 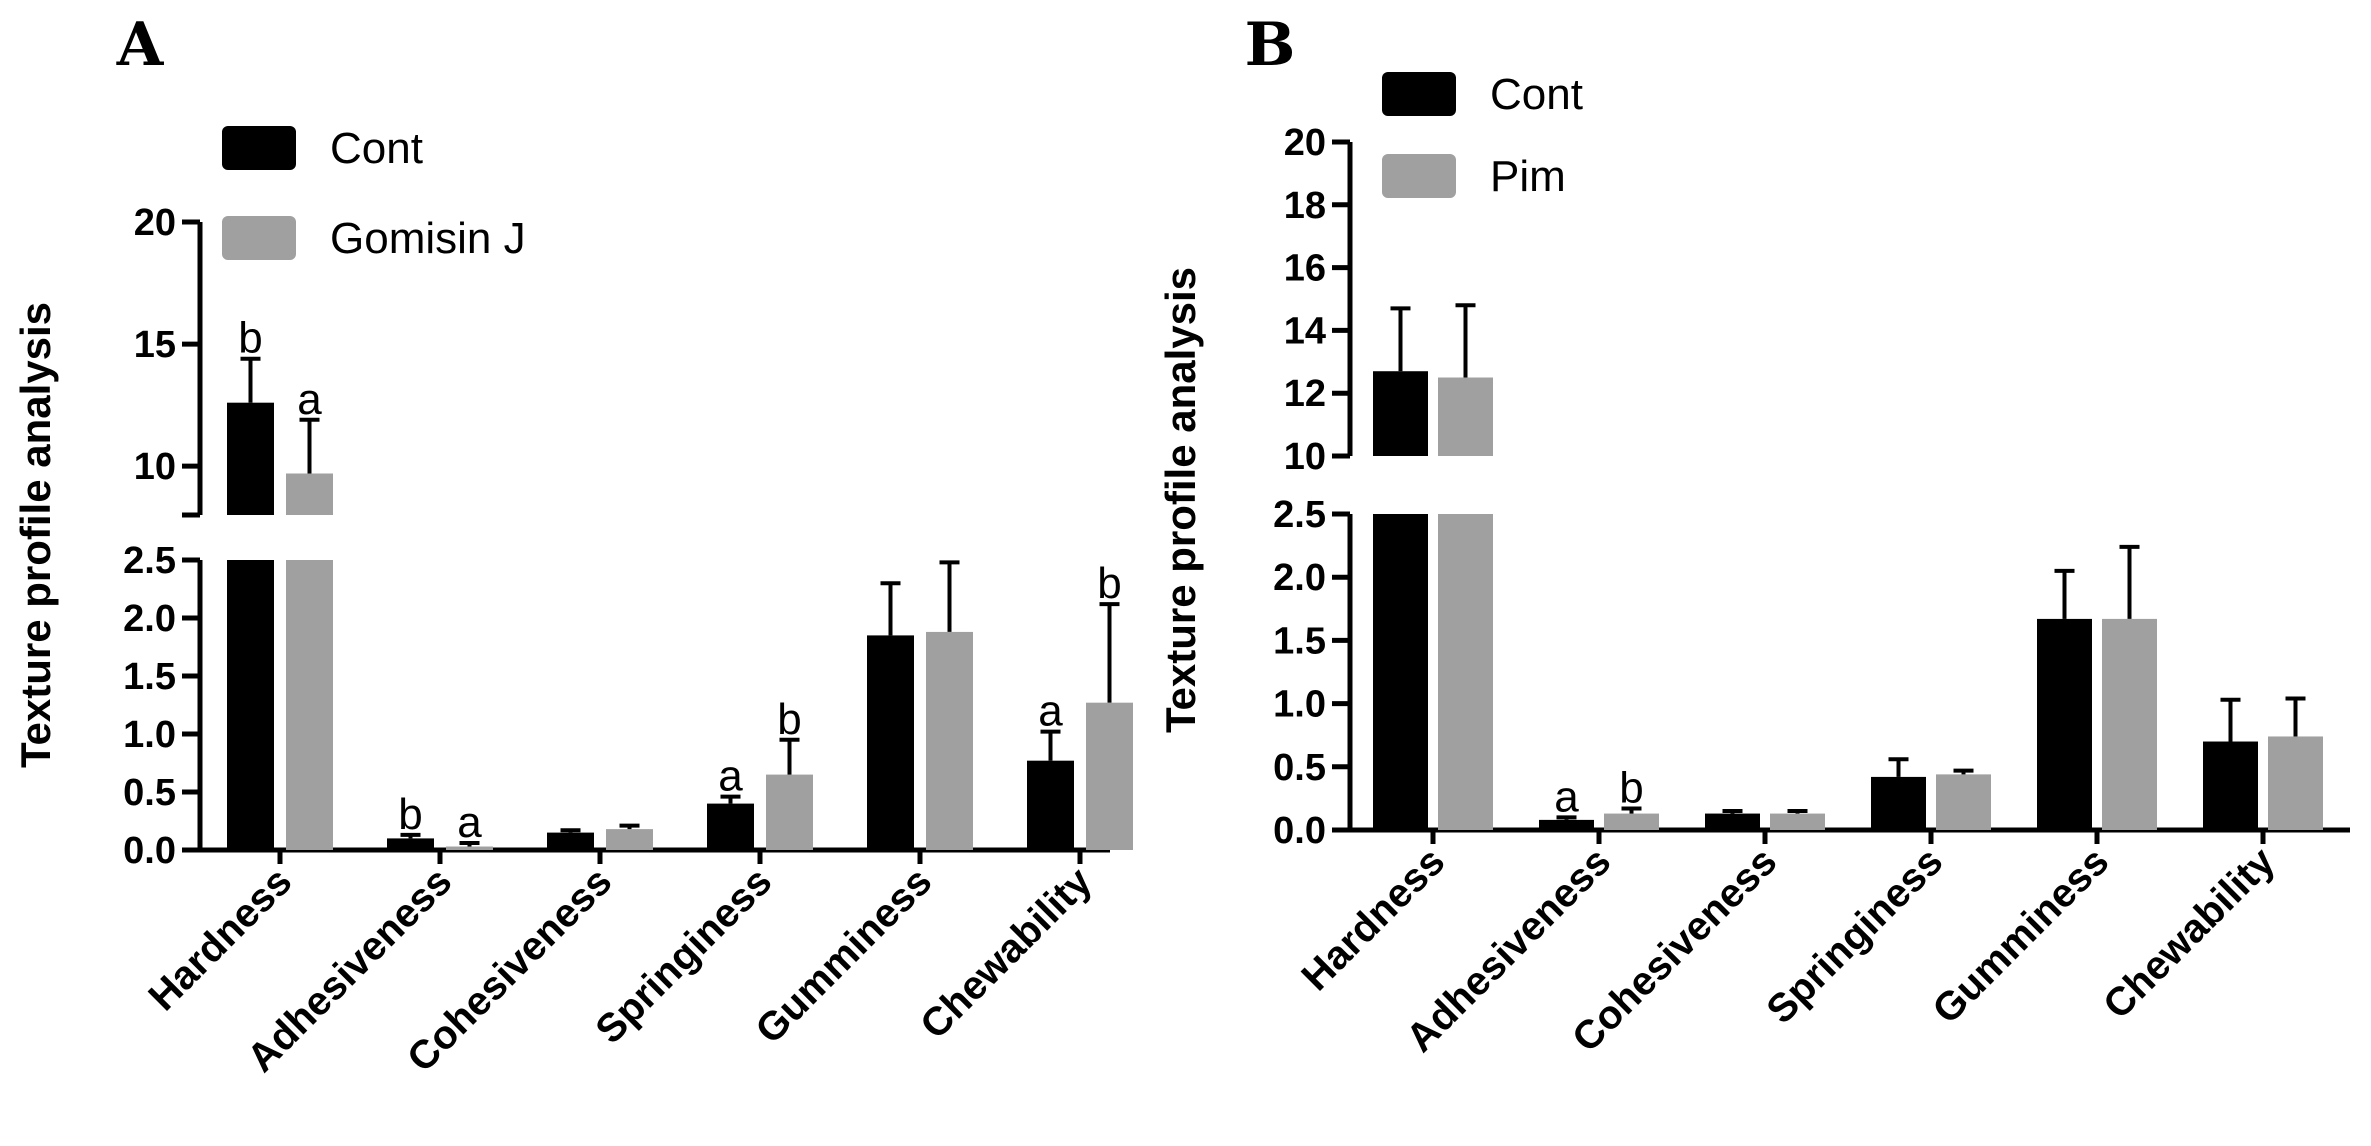 I want to click on x-category-label: Springiness, so click(x=1854, y=935).